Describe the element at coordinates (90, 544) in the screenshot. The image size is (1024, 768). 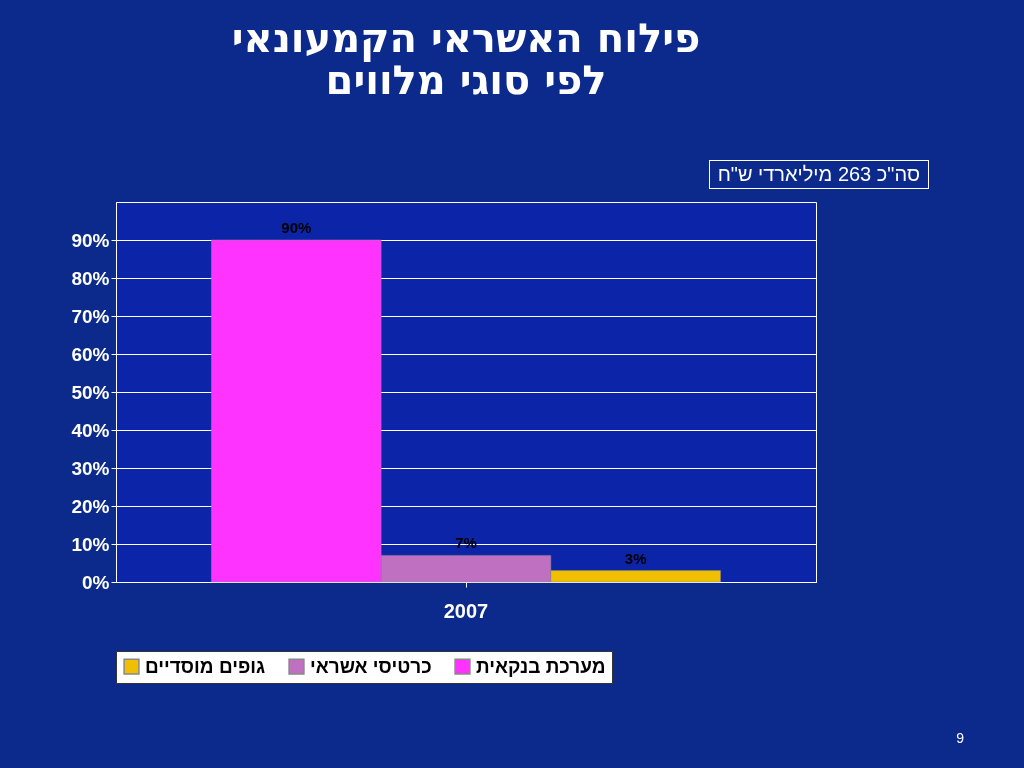
I see `y-tick-label: 10%` at that location.